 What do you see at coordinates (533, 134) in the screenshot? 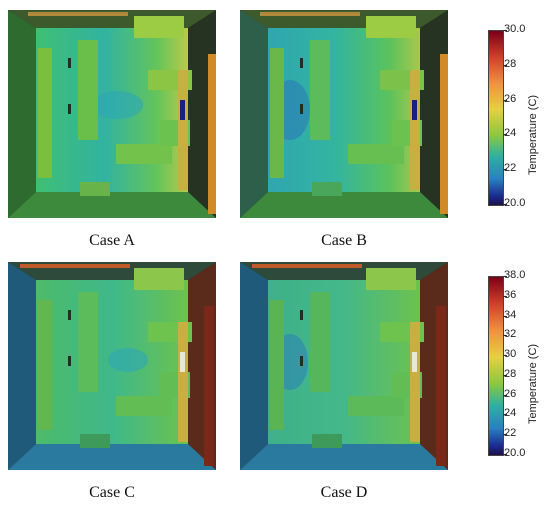
I see `colorbar-top-title: Temperature (C)` at bounding box center [533, 134].